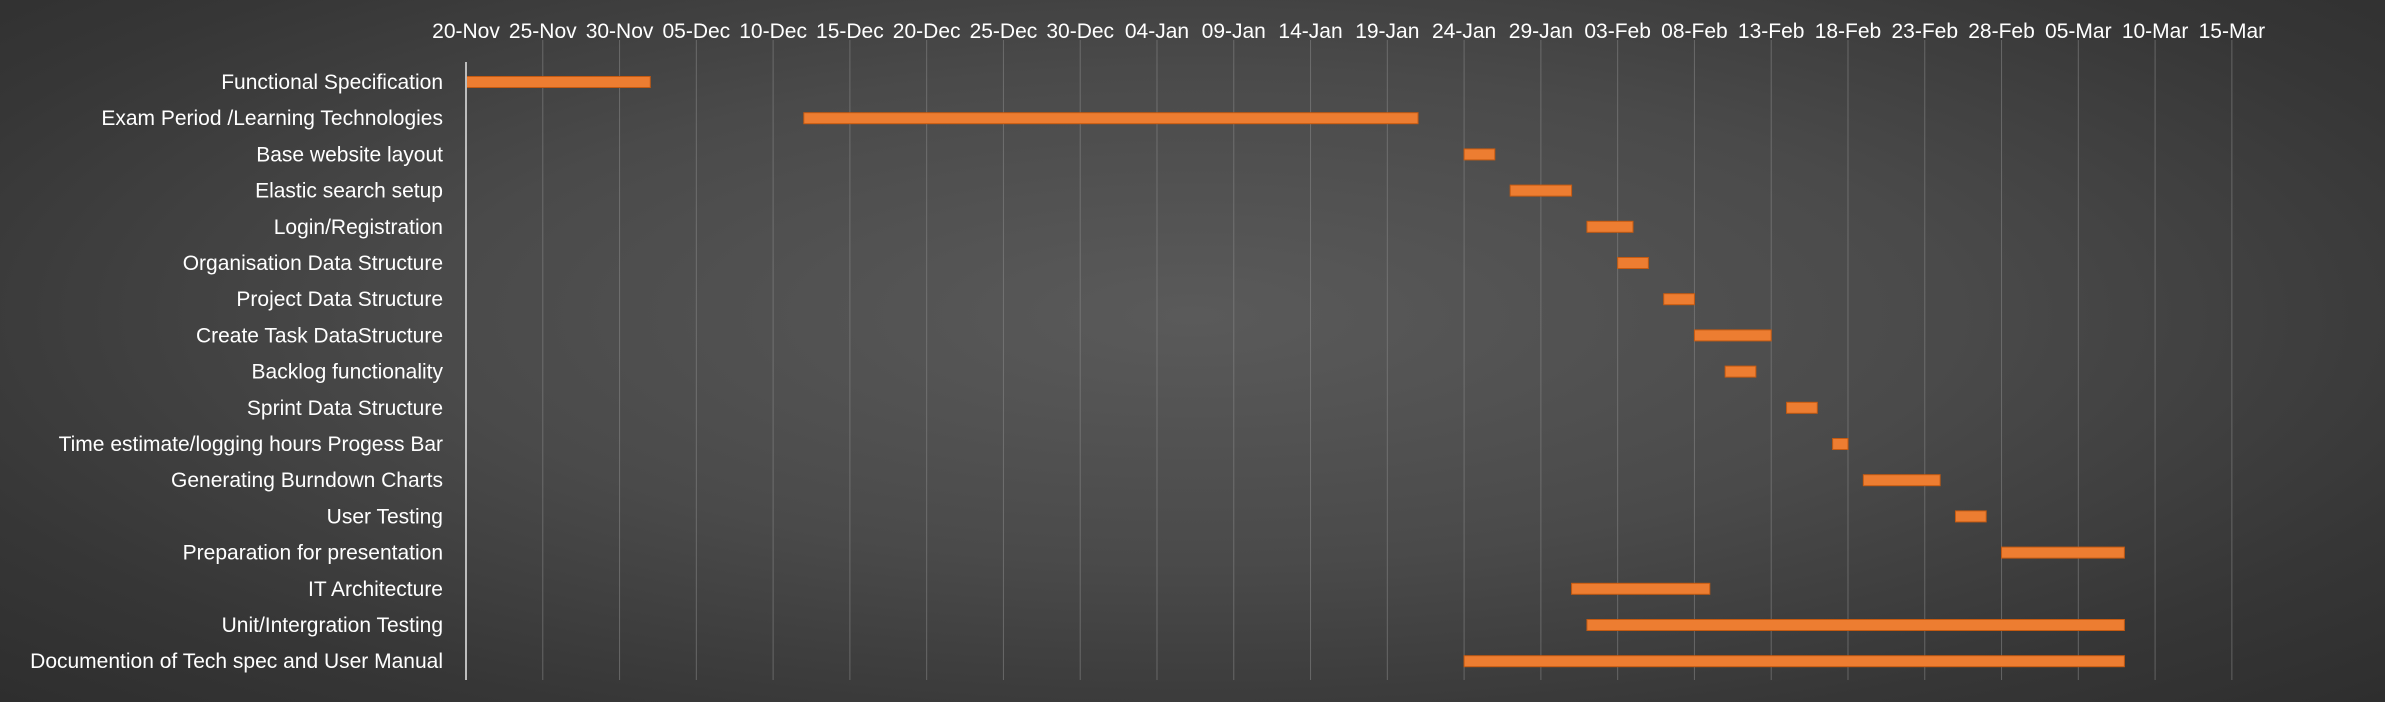 The image size is (2385, 702). I want to click on task-label: Generating Burndown Charts, so click(307, 480).